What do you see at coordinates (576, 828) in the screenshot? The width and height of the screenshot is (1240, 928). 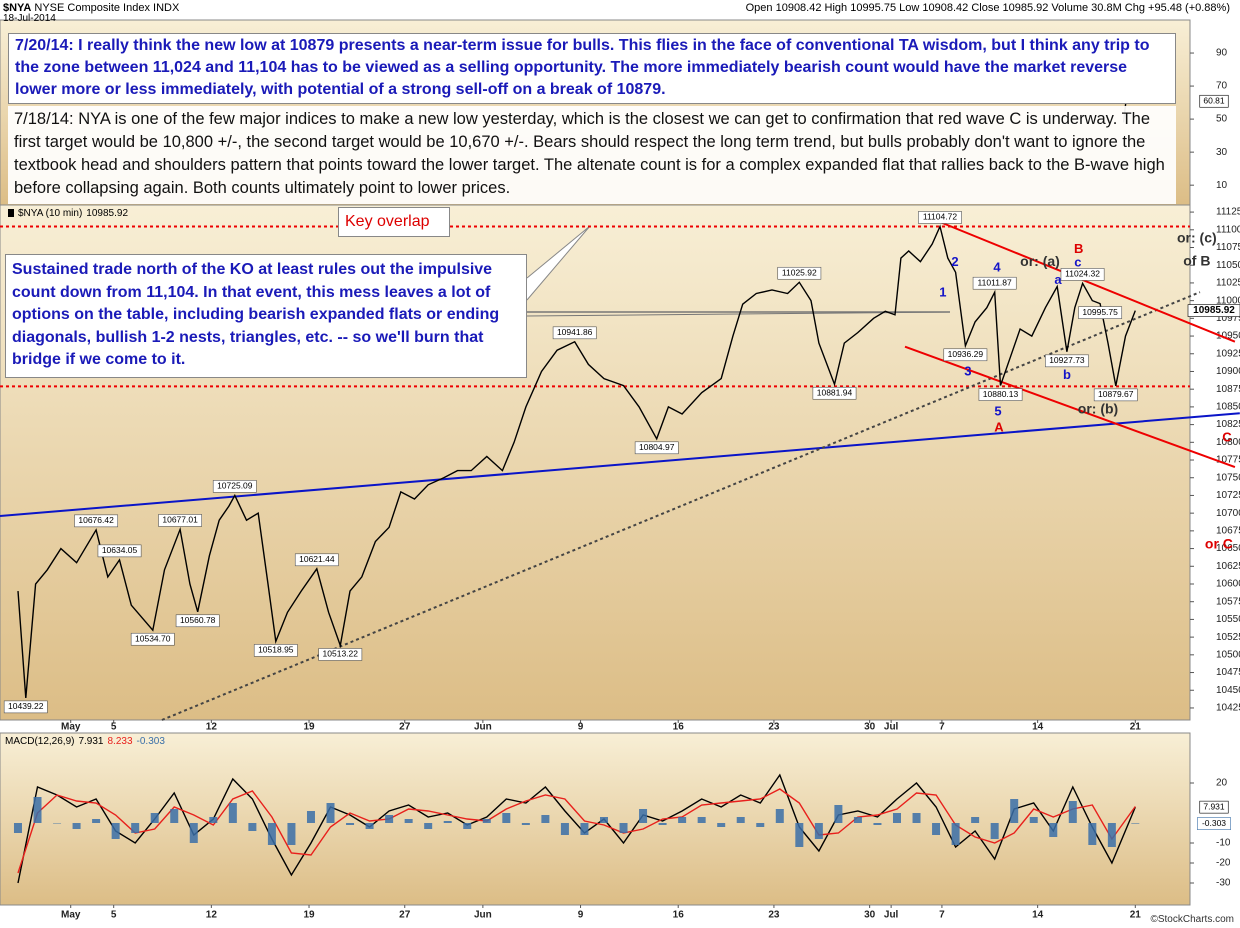 I see `series-line` at bounding box center [576, 828].